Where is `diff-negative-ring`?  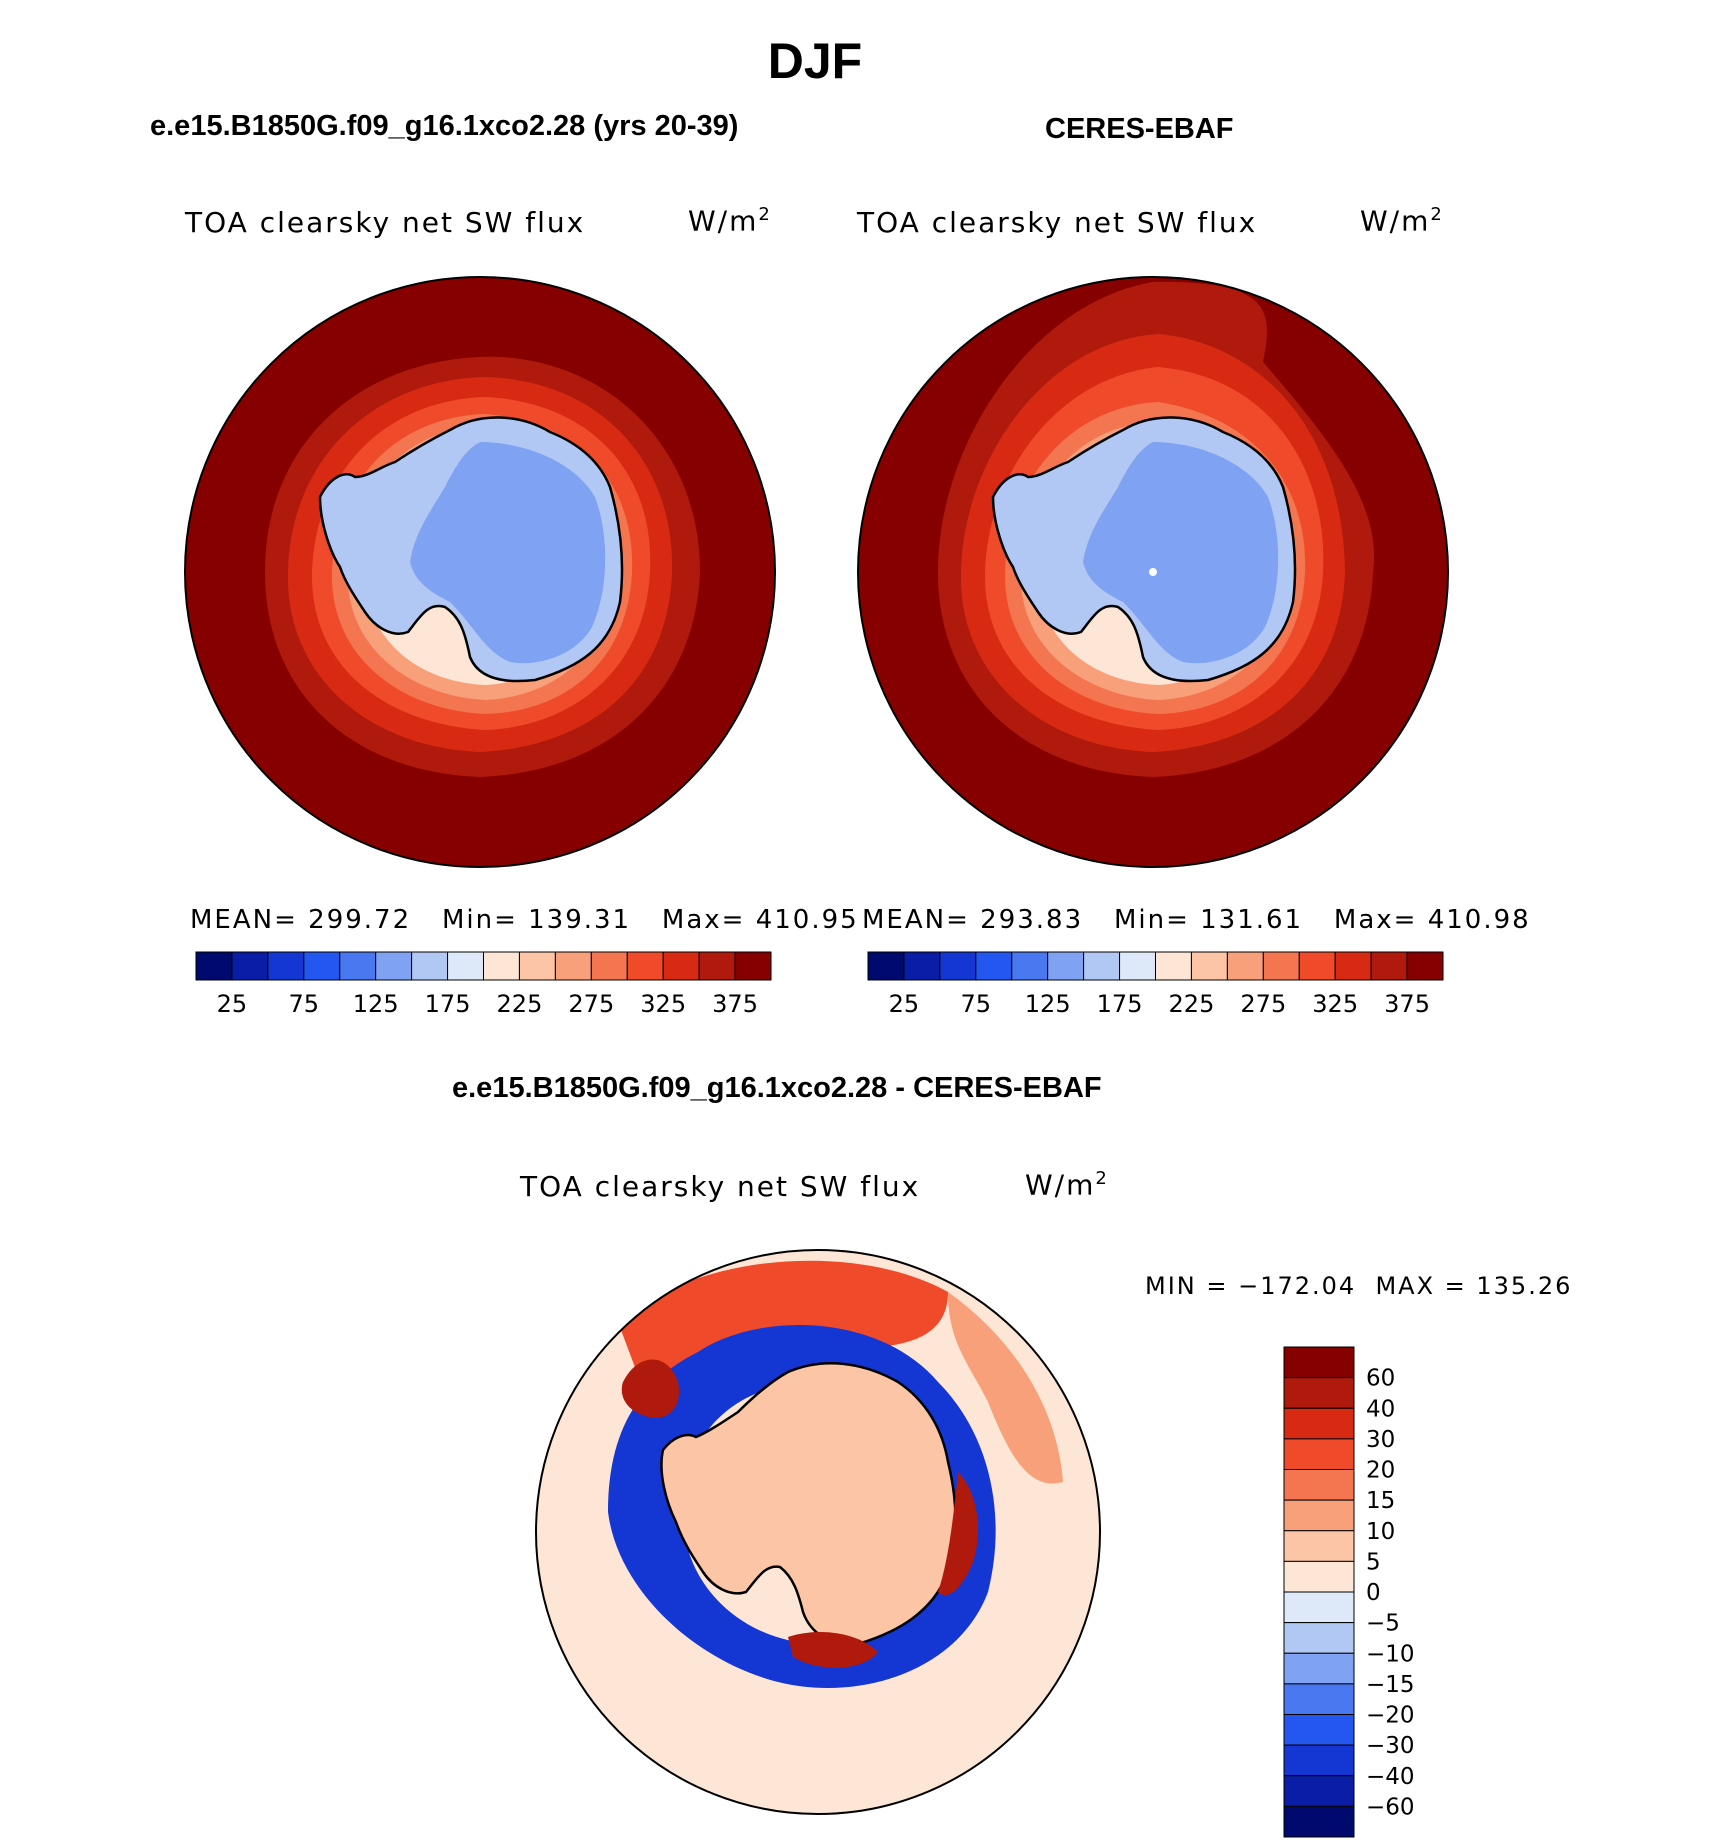 diff-negative-ring is located at coordinates (802, 1506).